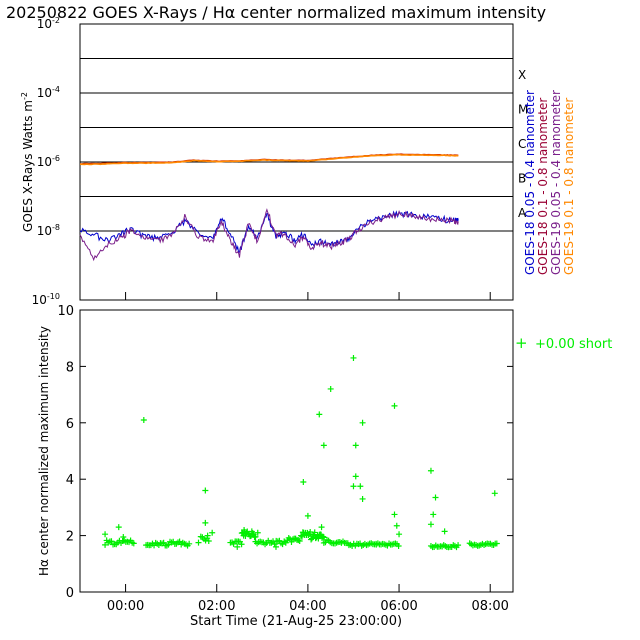 Image resolution: width=640 pixels, height=640 pixels. What do you see at coordinates (48, 23) in the screenshot?
I see `goes-y-tick-label: 10⁻²` at bounding box center [48, 23].